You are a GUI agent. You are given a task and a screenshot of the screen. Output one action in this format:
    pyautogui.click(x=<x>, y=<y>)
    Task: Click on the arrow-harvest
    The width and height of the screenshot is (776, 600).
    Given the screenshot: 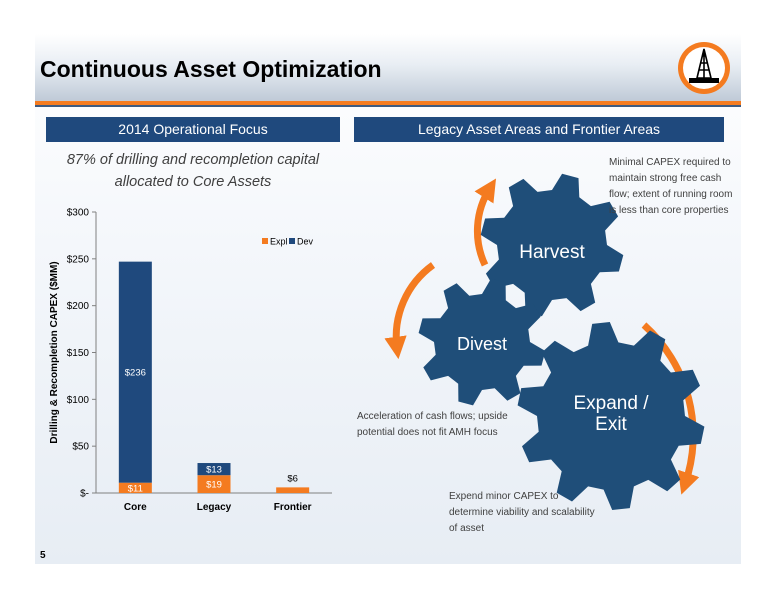 What is the action you would take?
    pyautogui.click(x=485, y=222)
    